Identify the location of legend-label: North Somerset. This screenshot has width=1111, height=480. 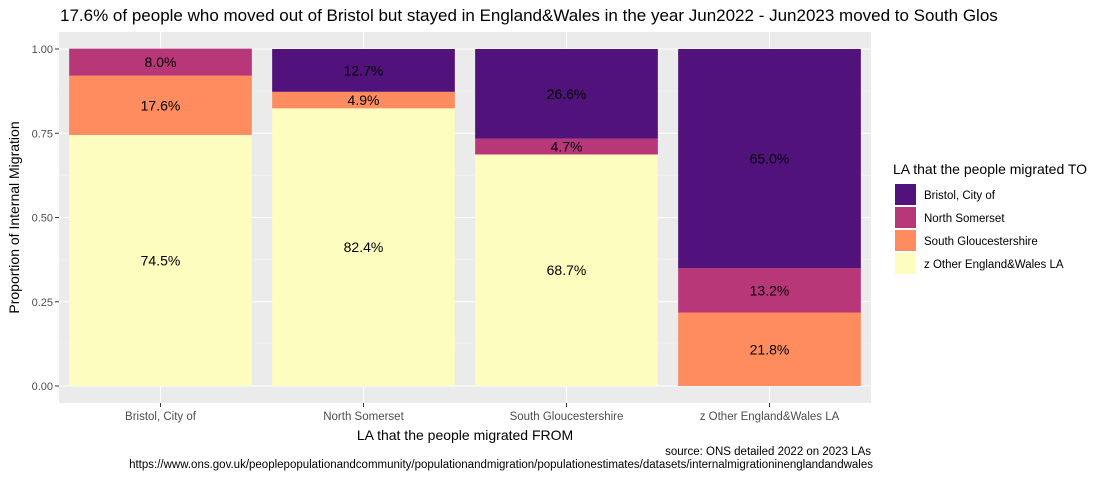
(964, 219).